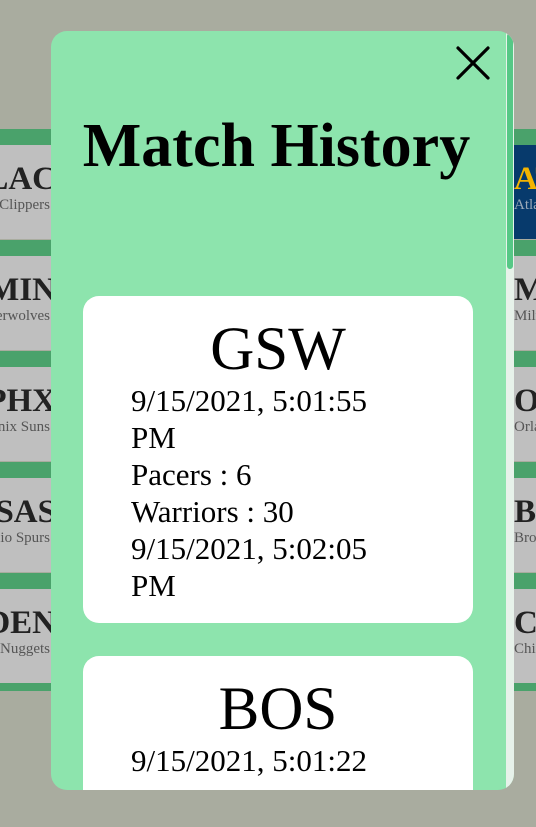 The width and height of the screenshot is (536, 827). What do you see at coordinates (525, 316) in the screenshot?
I see `team-name: Milwaukee Bucks` at bounding box center [525, 316].